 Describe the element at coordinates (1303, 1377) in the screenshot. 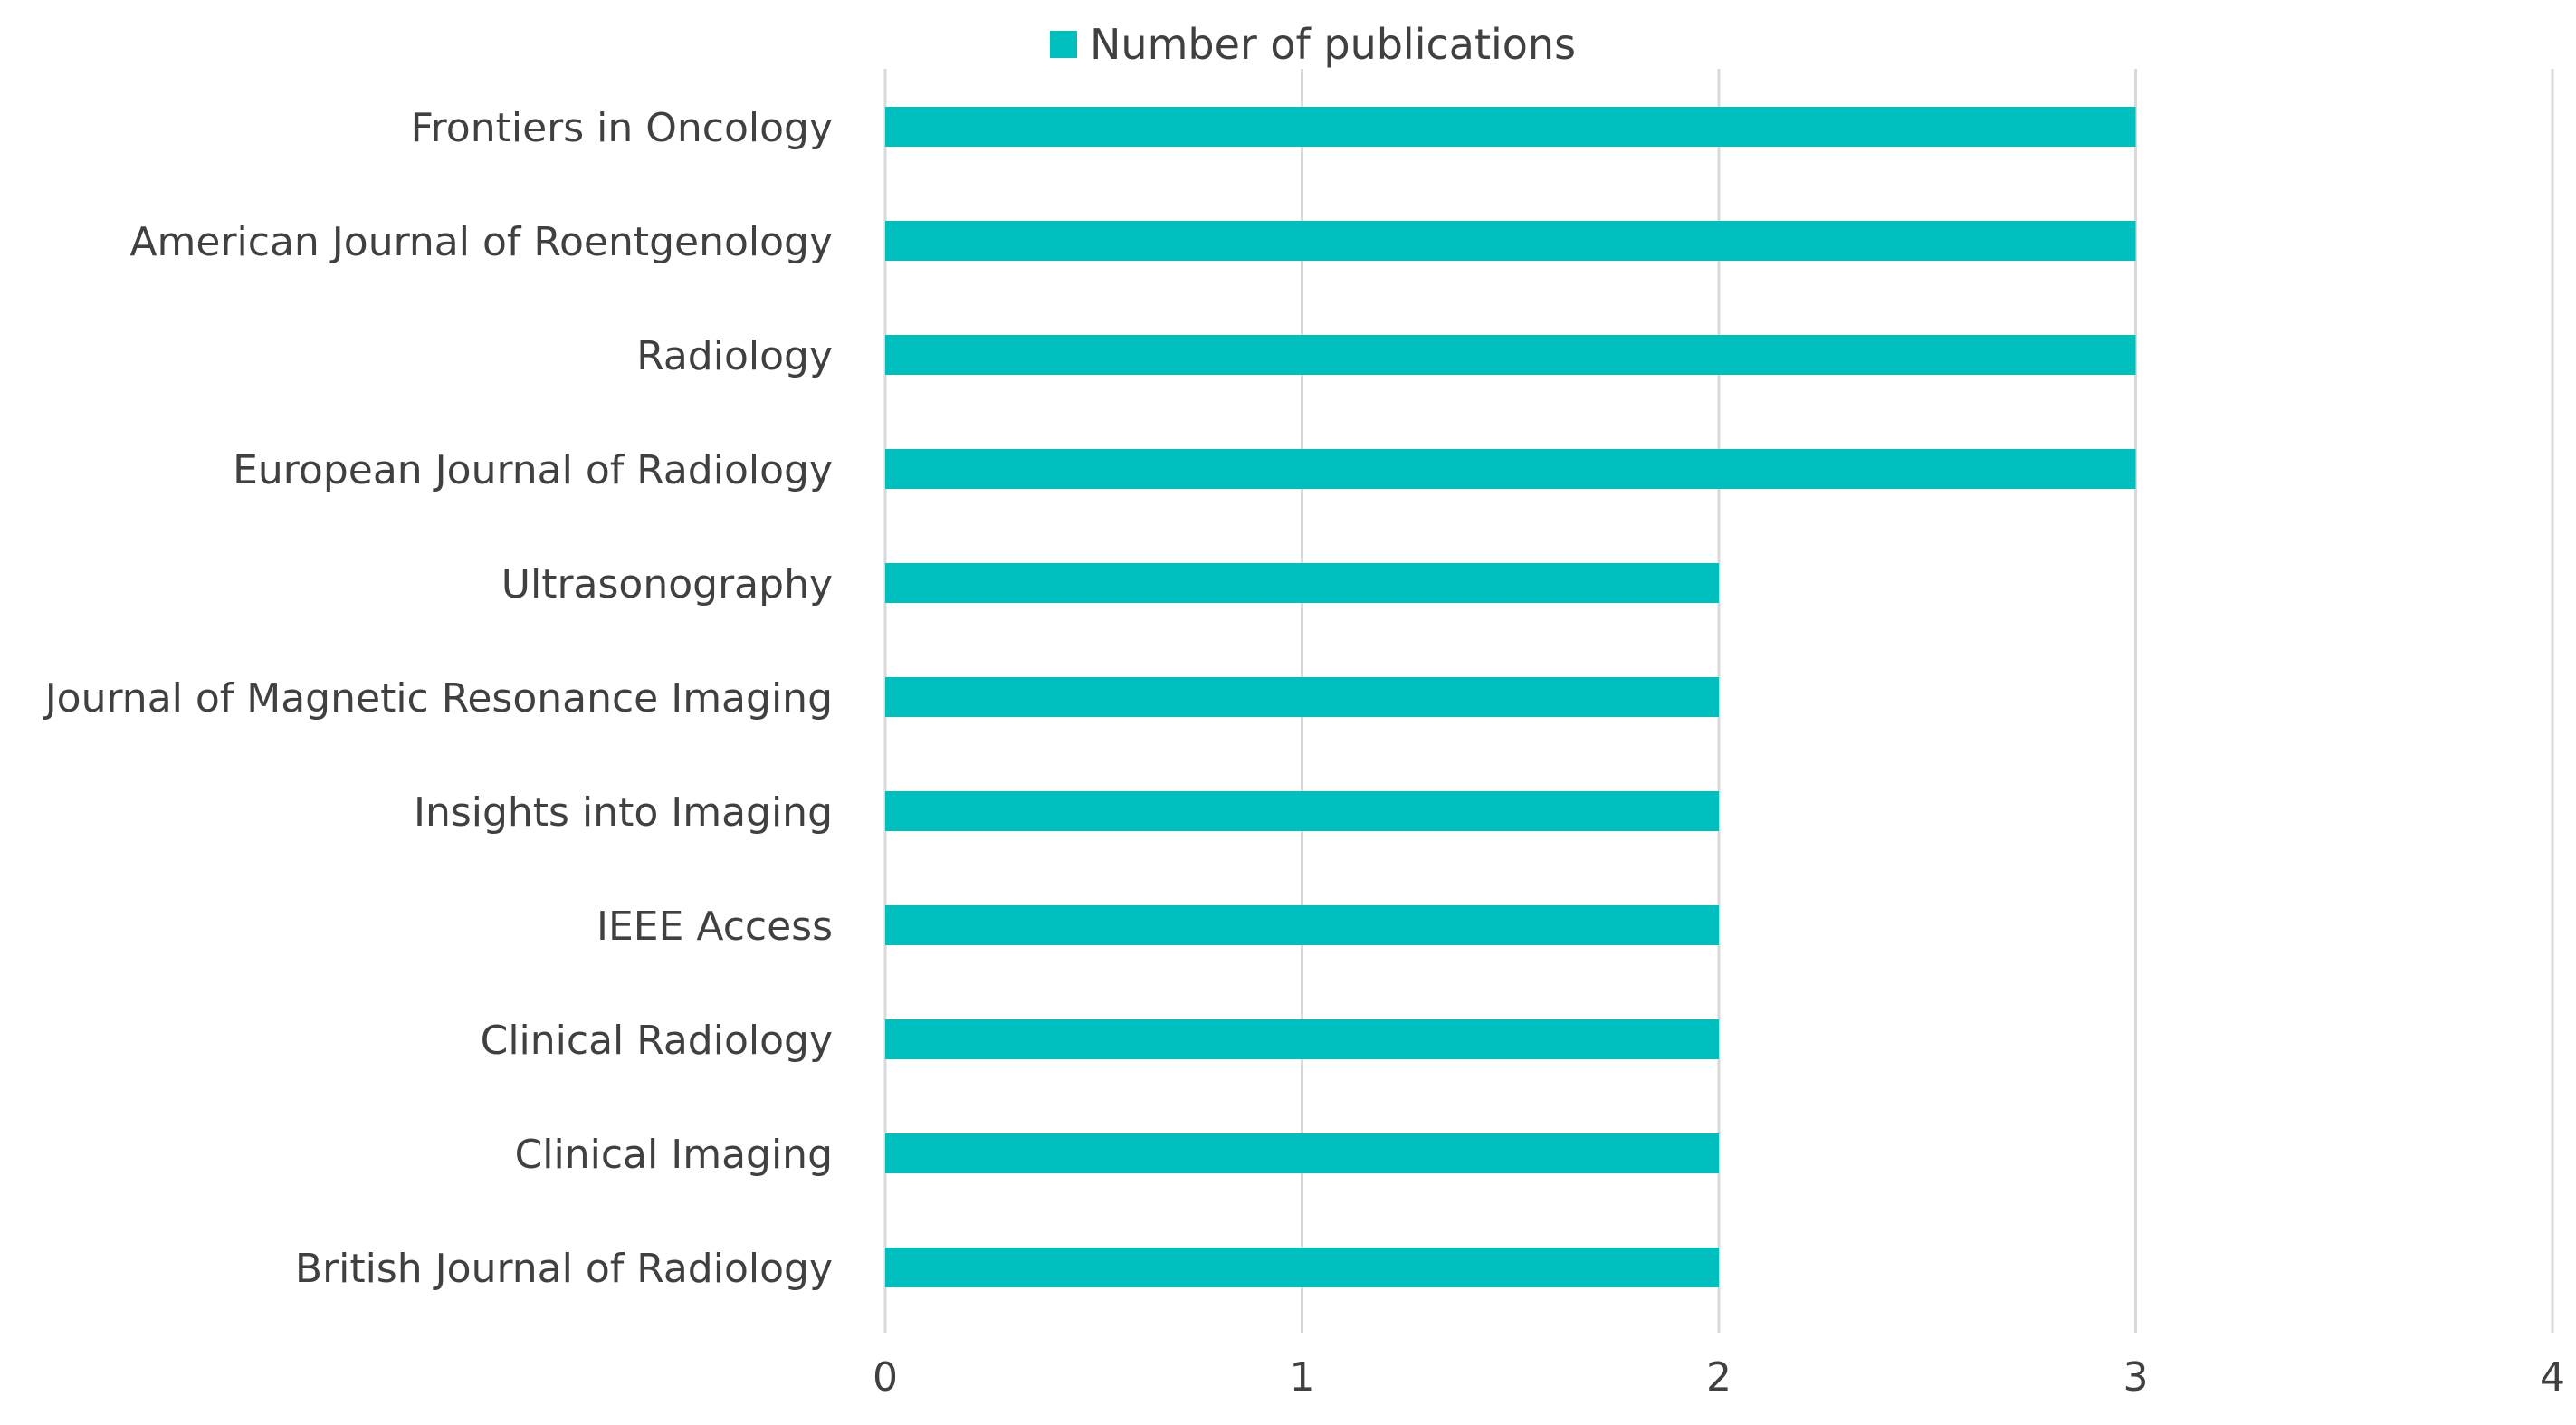

I see `x-tick-label: 1` at that location.